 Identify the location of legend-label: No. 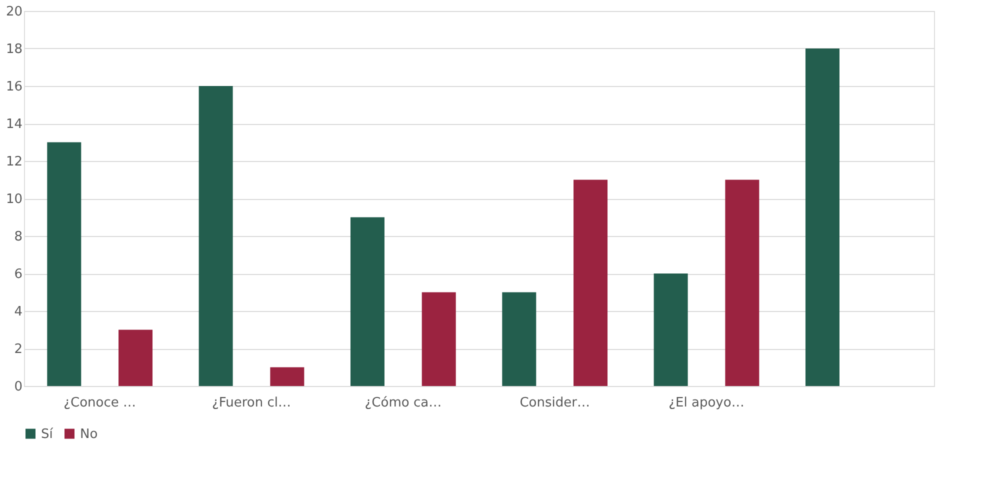
(89, 434).